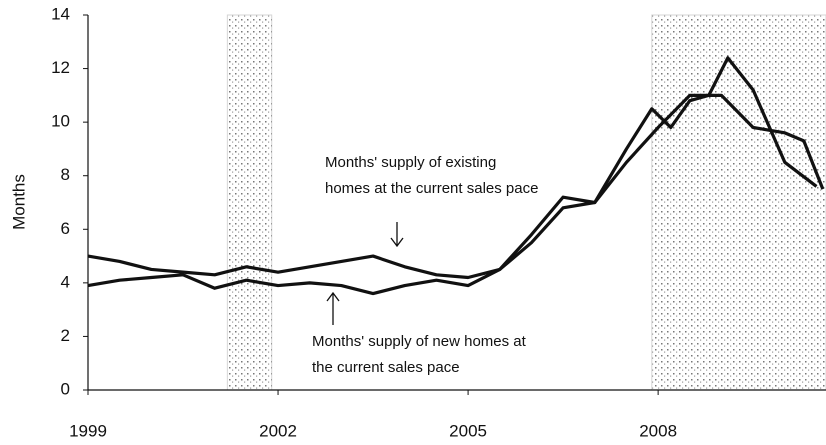 This screenshot has height=445, width=826. What do you see at coordinates (419, 341) in the screenshot?
I see `annotation: Months' supply of new homes at` at bounding box center [419, 341].